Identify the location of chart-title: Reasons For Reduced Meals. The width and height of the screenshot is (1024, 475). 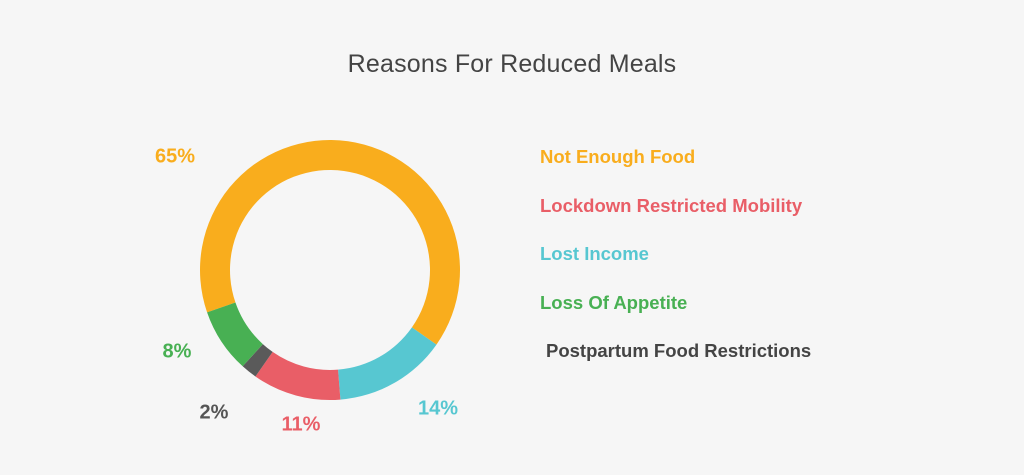
(512, 64).